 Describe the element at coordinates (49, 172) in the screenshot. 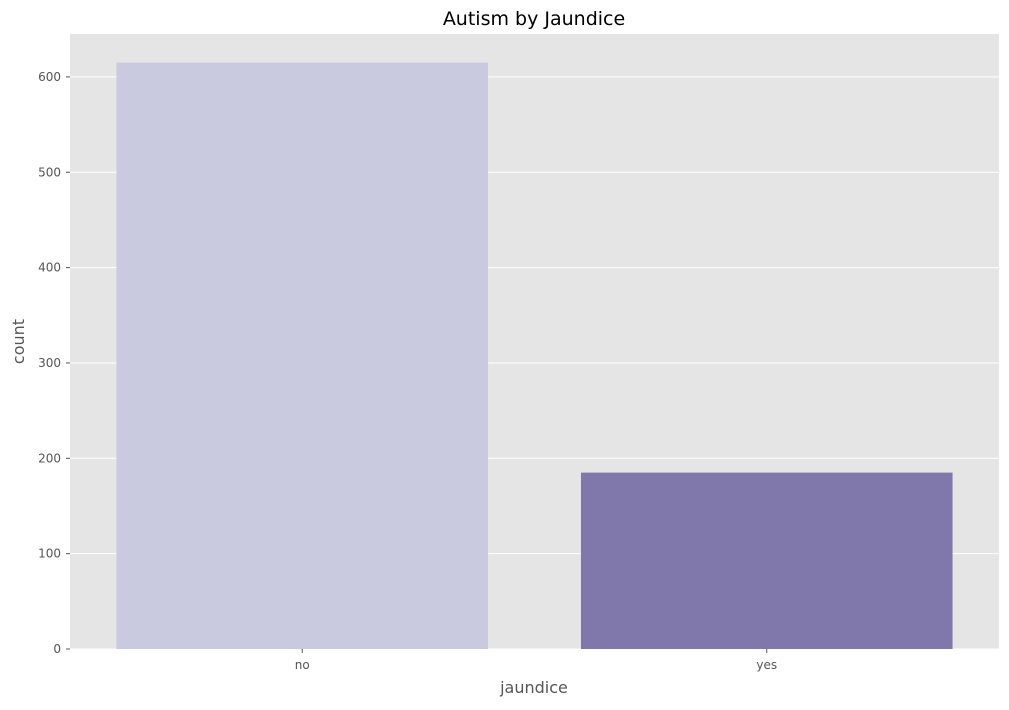

I see `y-tick-label: 500` at that location.